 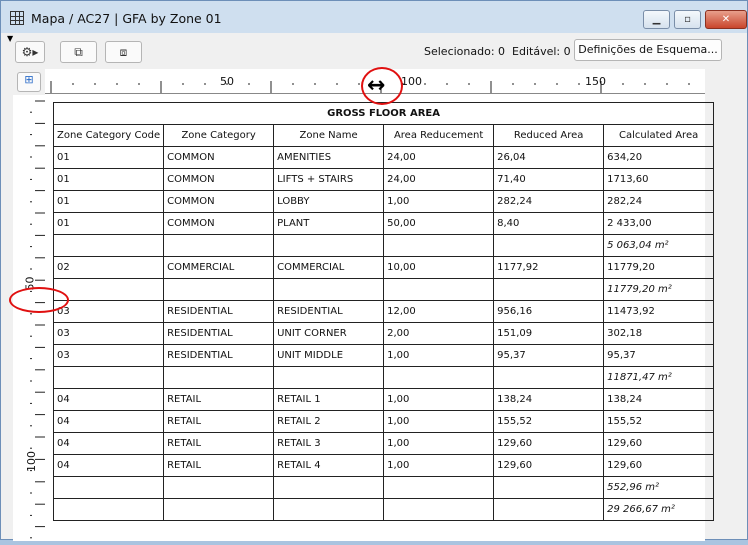 What do you see at coordinates (659, 179) in the screenshot?
I see `table-cell: 1713,60` at bounding box center [659, 179].